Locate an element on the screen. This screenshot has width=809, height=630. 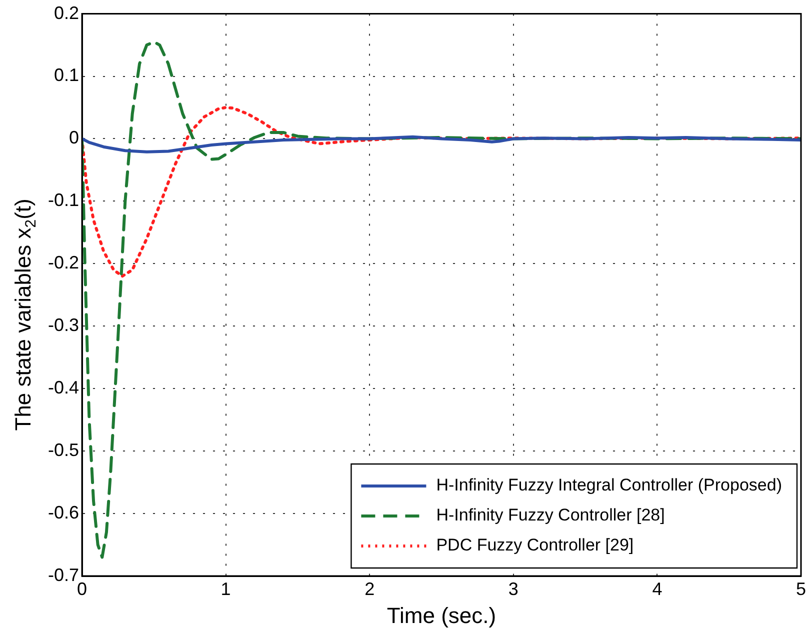
y-tick-label: -0.3 is located at coordinates (64, 325).